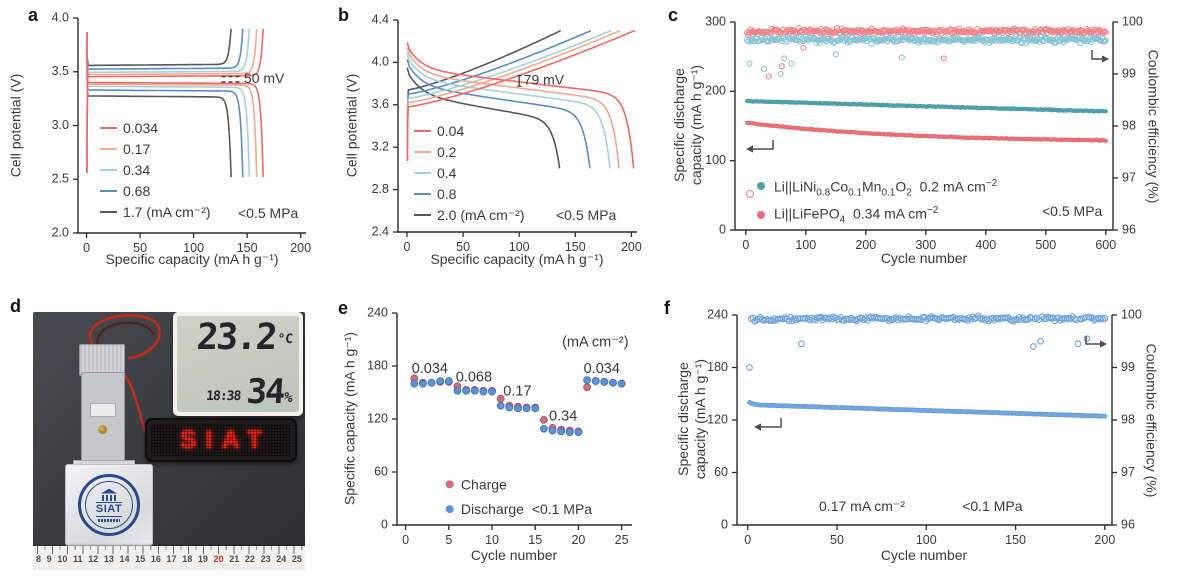 The image size is (1186, 582). Describe the element at coordinates (60, 232) in the screenshot. I see `y-tick-label: 2.0` at that location.